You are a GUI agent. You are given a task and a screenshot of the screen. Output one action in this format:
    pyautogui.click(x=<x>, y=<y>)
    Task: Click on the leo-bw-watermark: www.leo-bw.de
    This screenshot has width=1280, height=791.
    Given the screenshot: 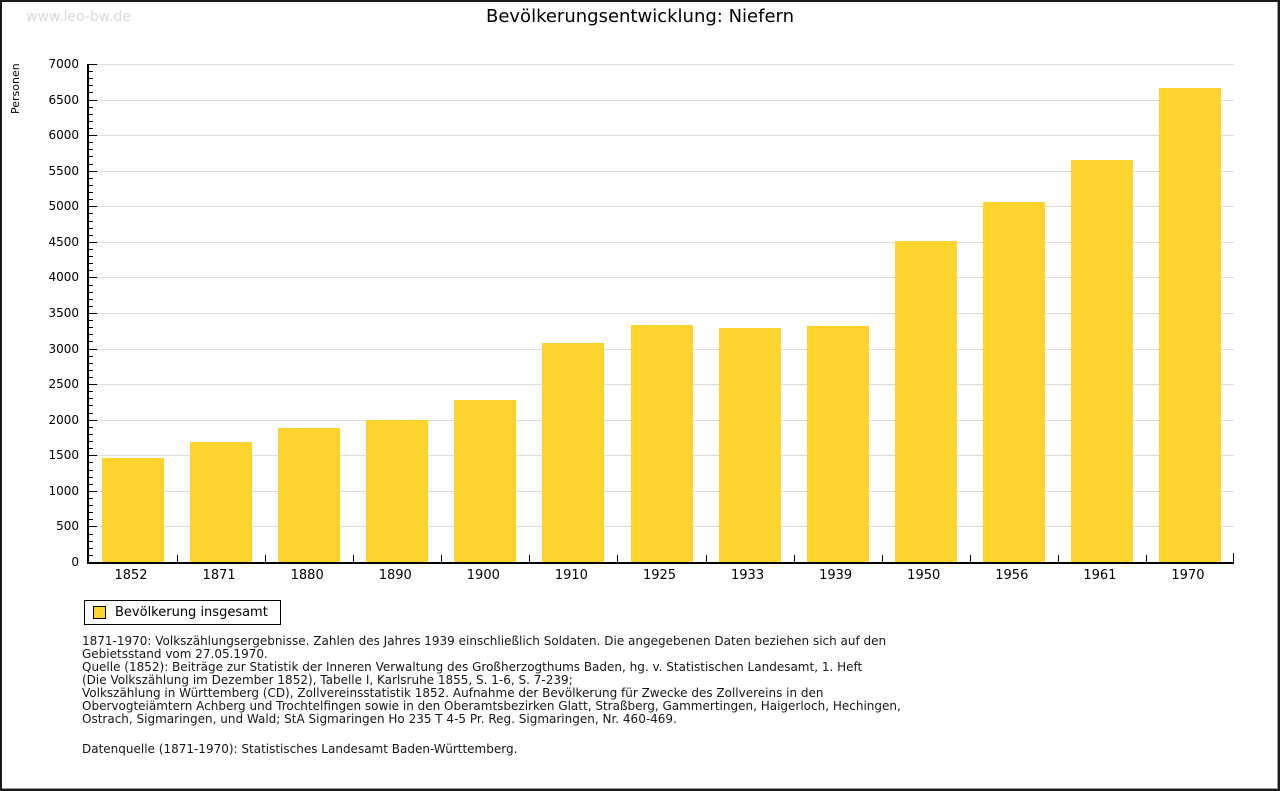 What is the action you would take?
    pyautogui.click(x=78, y=17)
    